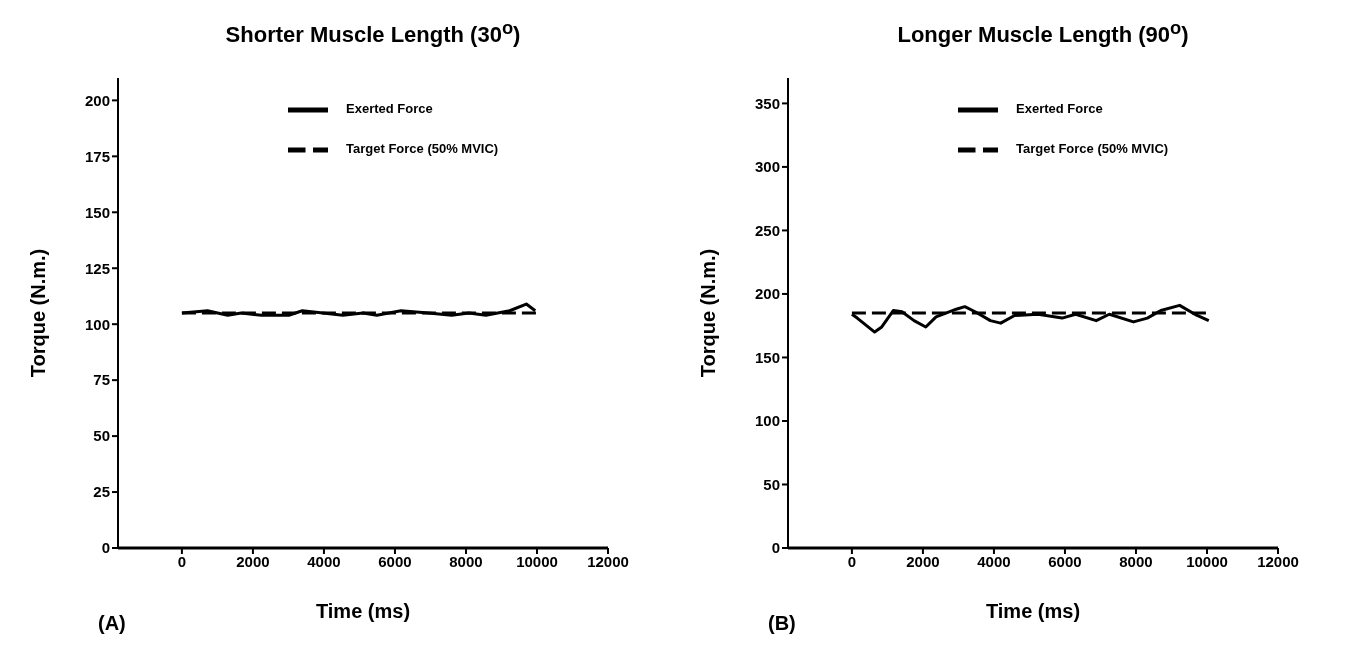 Image resolution: width=1358 pixels, height=652 pixels. I want to click on y-tick-label: 125, so click(97, 268).